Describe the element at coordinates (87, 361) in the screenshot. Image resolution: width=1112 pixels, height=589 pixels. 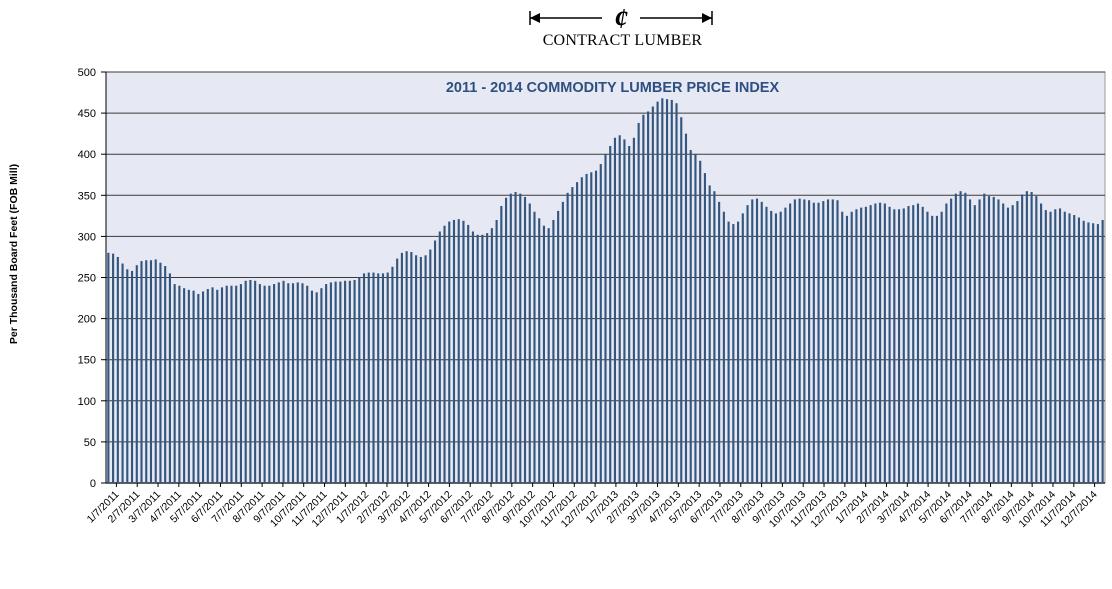
I see `y-tick-label: 150` at that location.